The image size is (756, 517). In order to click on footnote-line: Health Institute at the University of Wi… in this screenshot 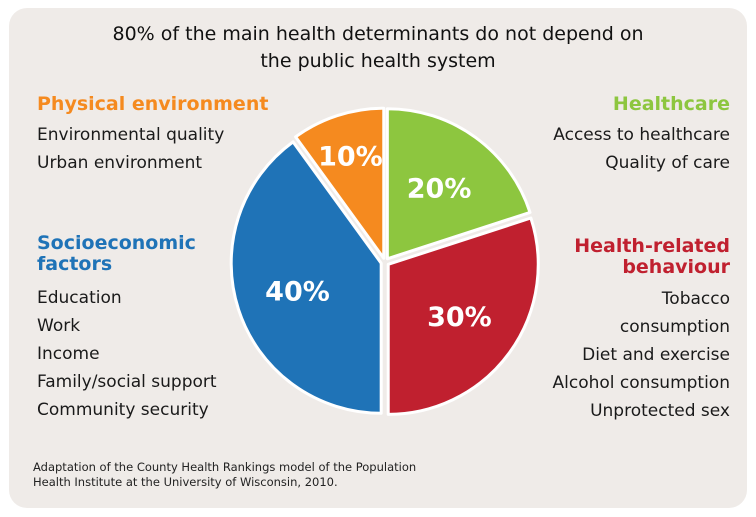, I will do `click(224, 482)`.